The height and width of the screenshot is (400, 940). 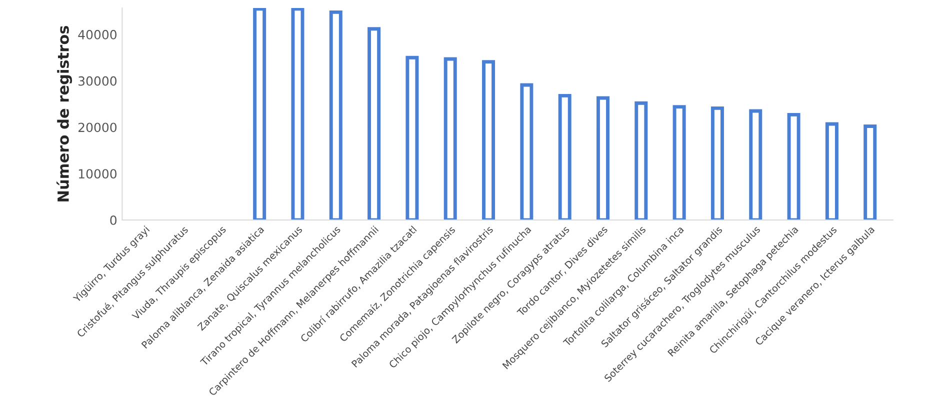 What do you see at coordinates (97, 174) in the screenshot?
I see `y-tick-label: 10000` at bounding box center [97, 174].